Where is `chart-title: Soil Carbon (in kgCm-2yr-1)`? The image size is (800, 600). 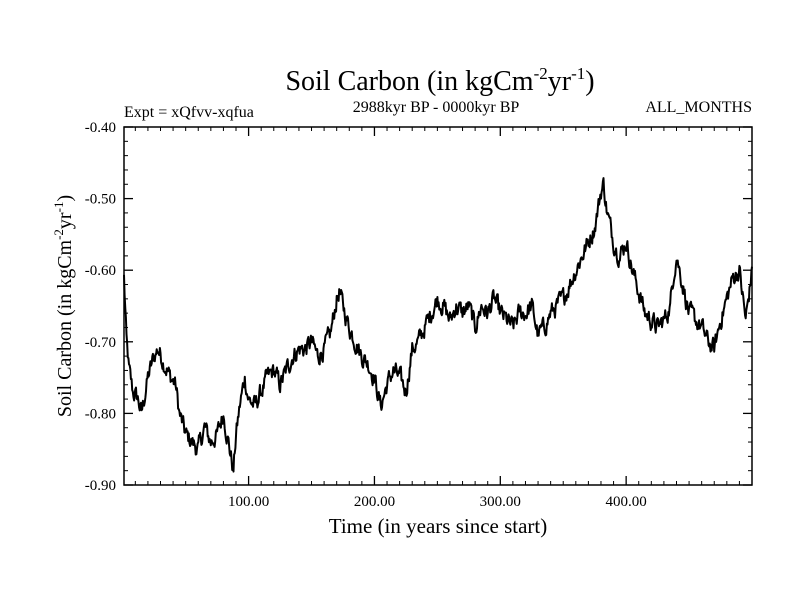
chart-title: Soil Carbon (in kgCm-2yr-1) is located at coordinates (439, 80).